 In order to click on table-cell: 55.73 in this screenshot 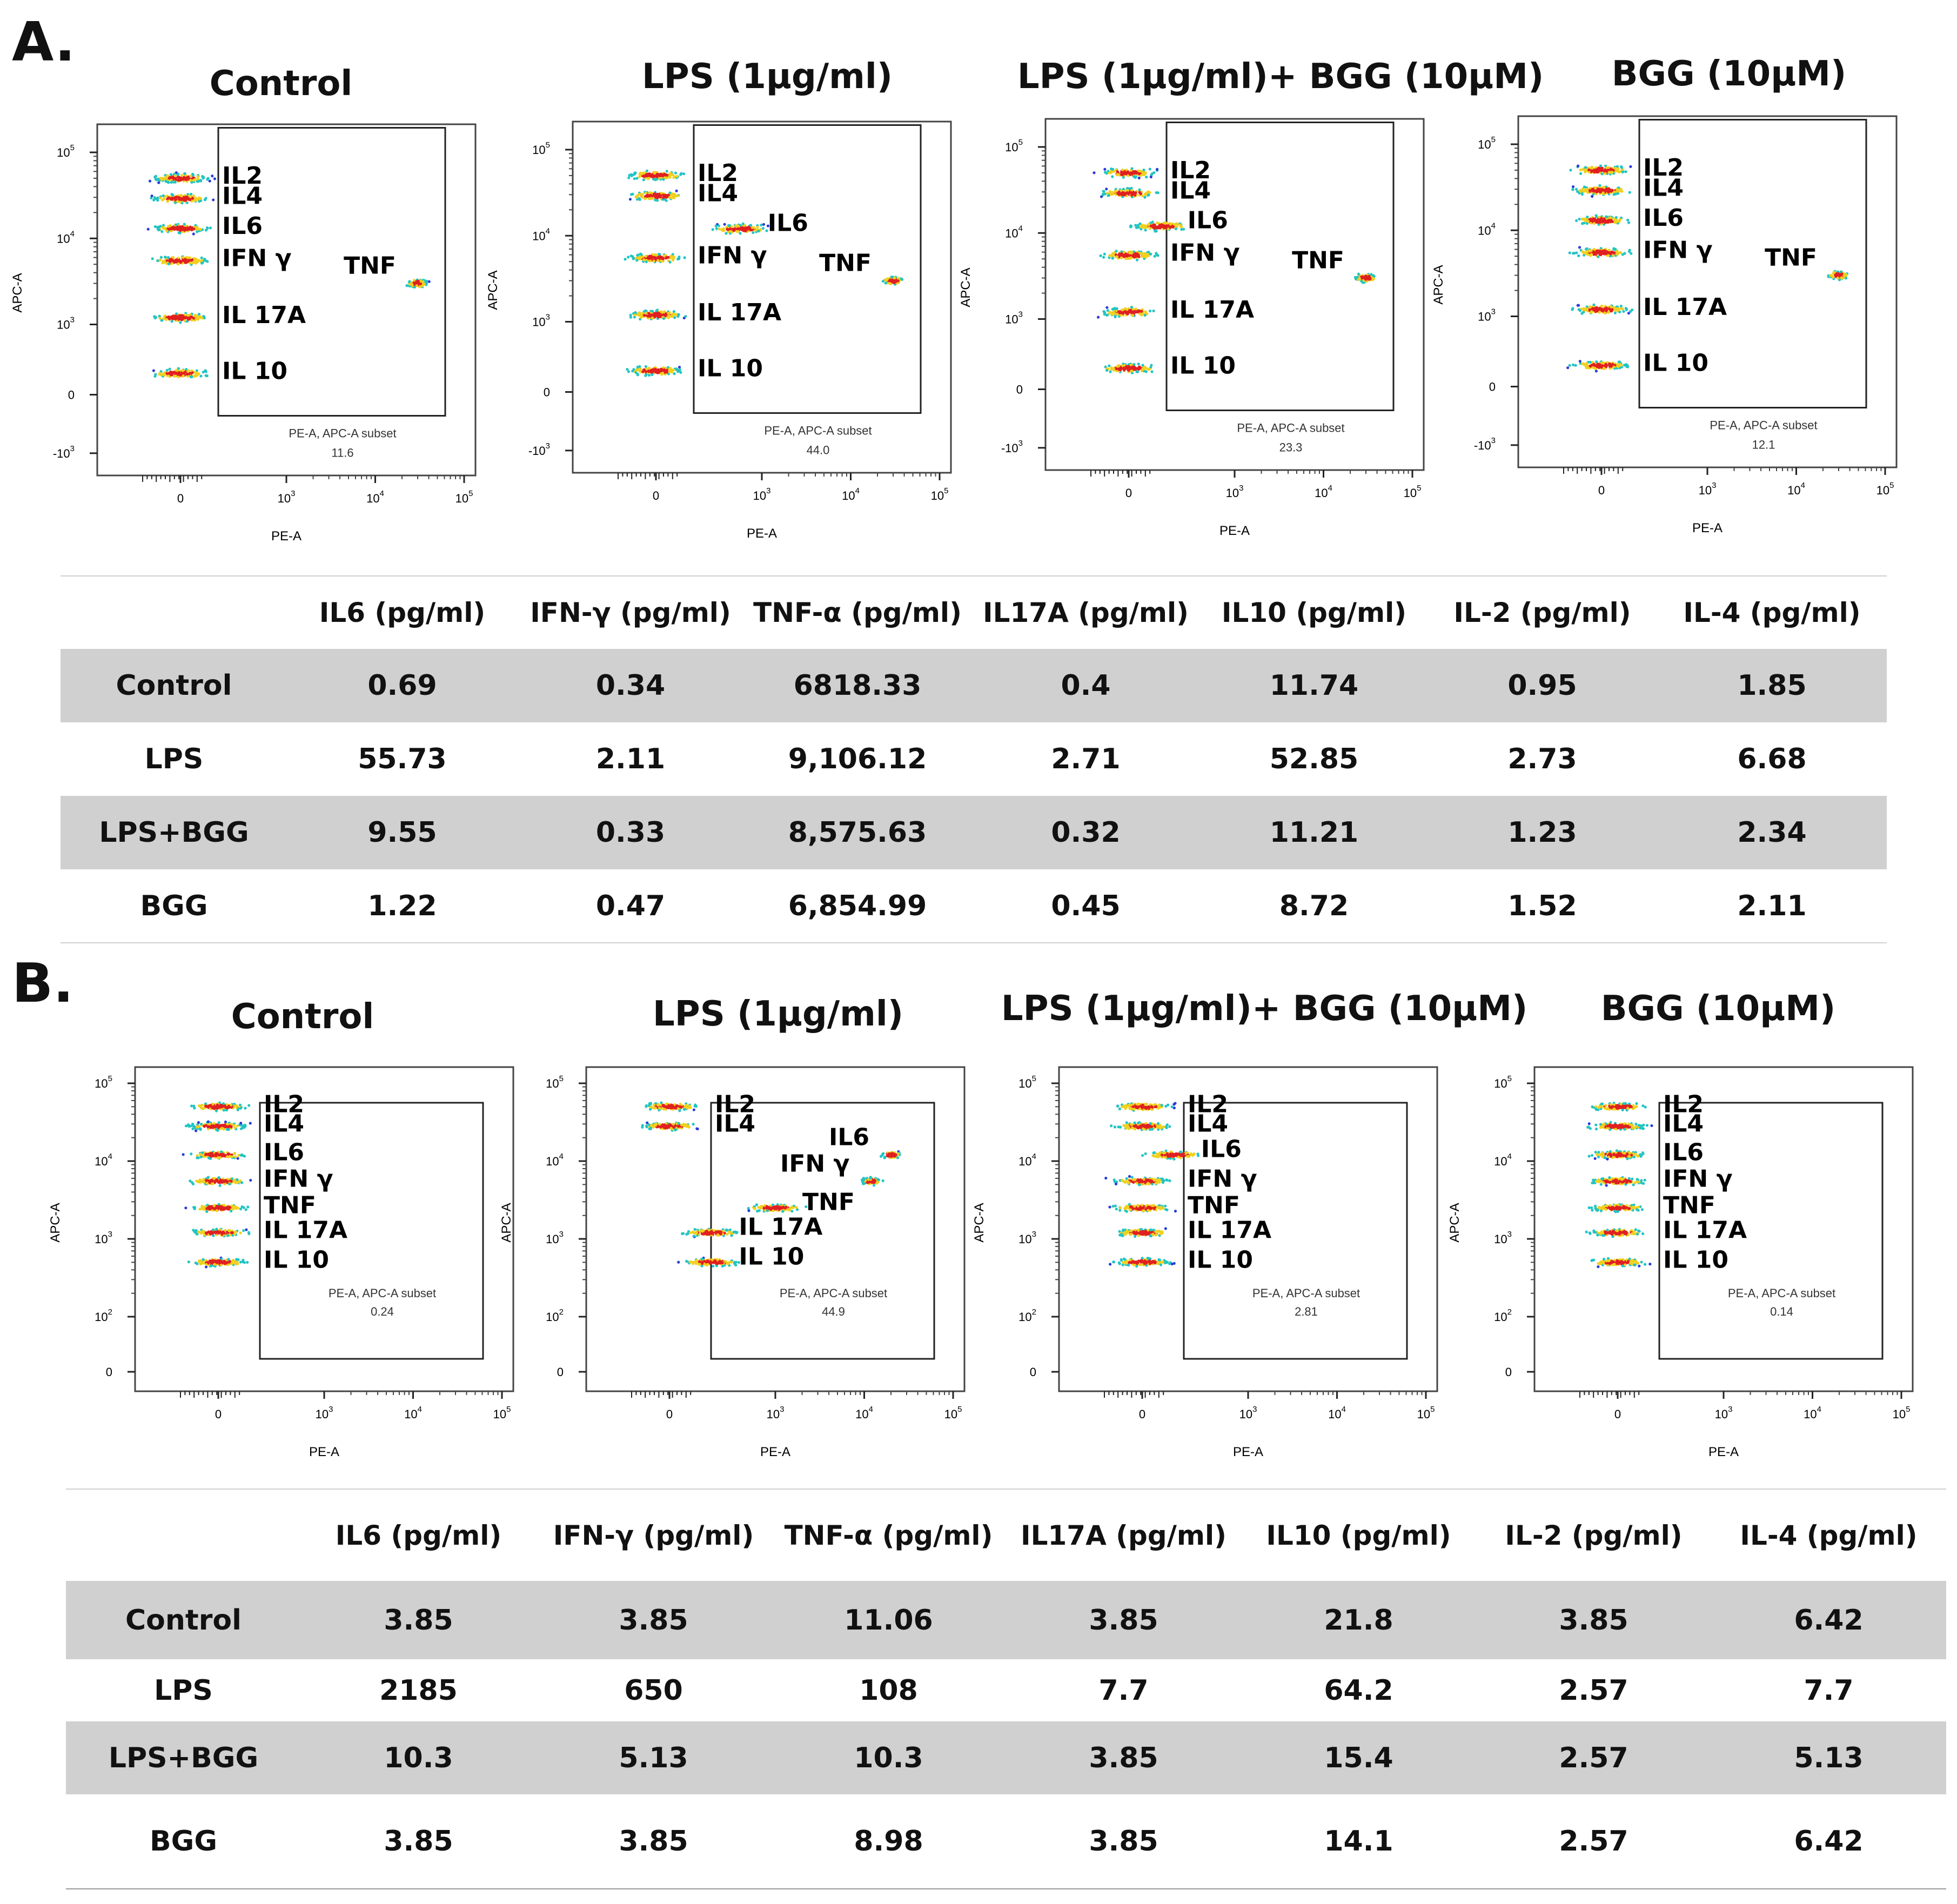, I will do `click(402, 759)`.